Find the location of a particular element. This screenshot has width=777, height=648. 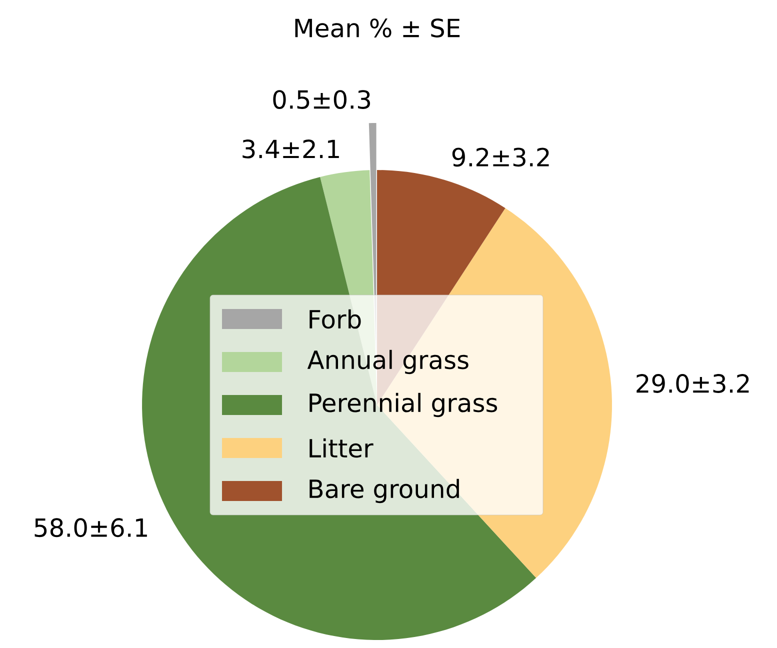

legend-label: Litter is located at coordinates (342, 448).